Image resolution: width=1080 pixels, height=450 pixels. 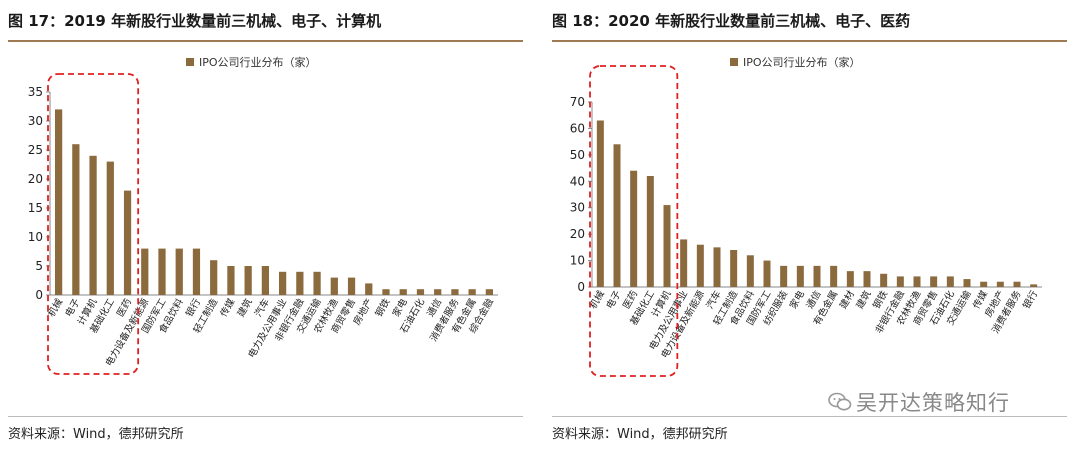 What do you see at coordinates (577, 128) in the screenshot?
I see `y-tick-label: 60` at bounding box center [577, 128].